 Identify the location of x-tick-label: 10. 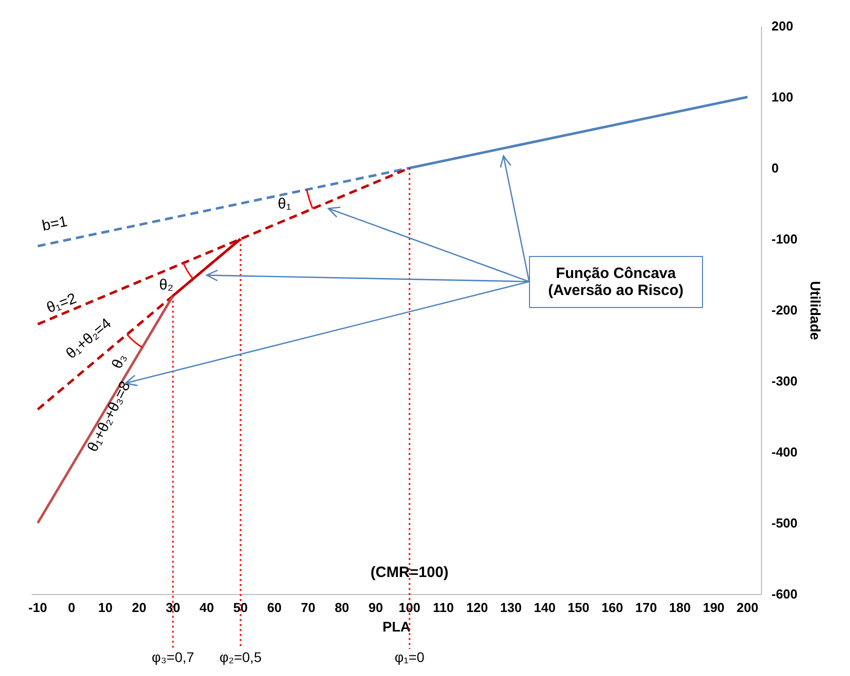
(105, 607).